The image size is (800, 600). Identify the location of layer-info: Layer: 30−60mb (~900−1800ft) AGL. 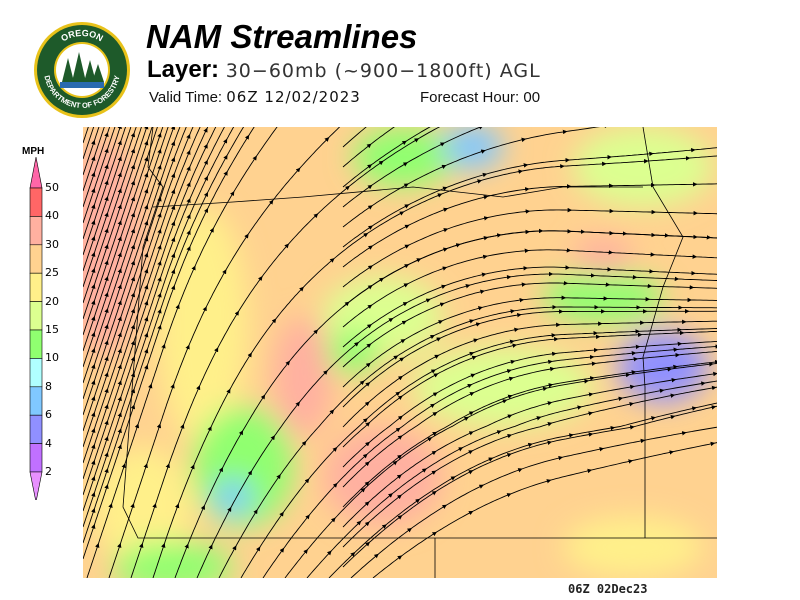
(344, 70).